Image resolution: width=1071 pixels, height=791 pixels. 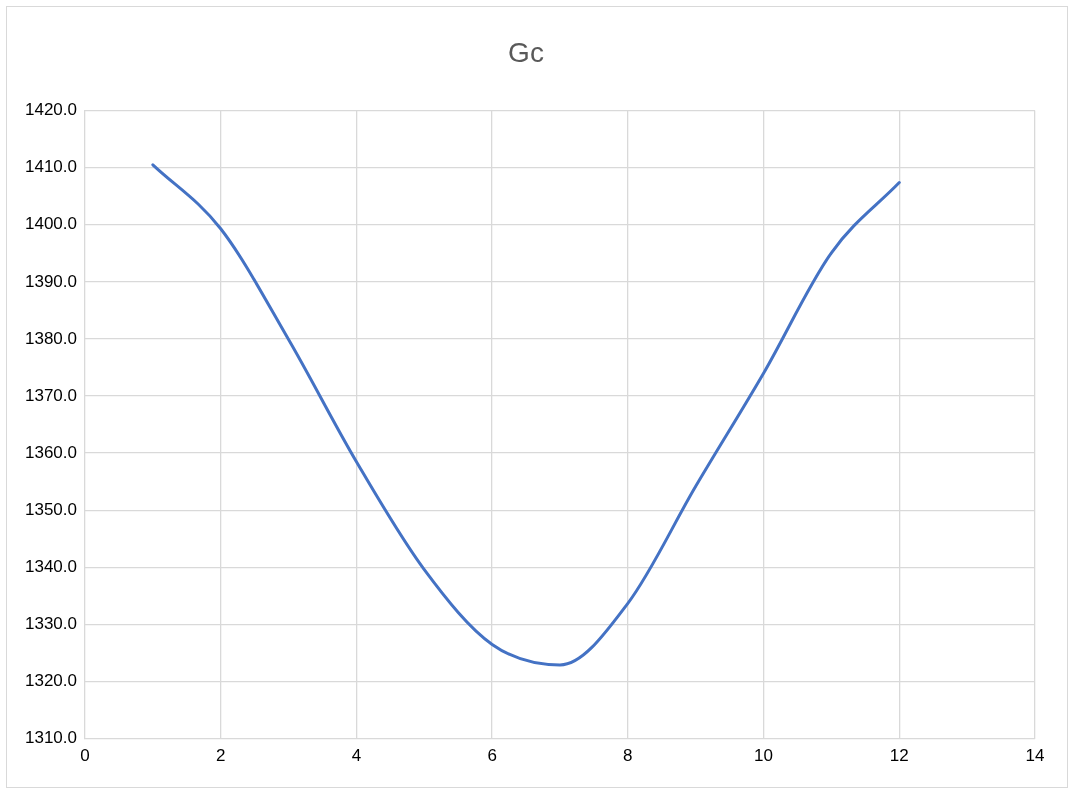 I want to click on y-tick-label: 1390.0, so click(x=51, y=281).